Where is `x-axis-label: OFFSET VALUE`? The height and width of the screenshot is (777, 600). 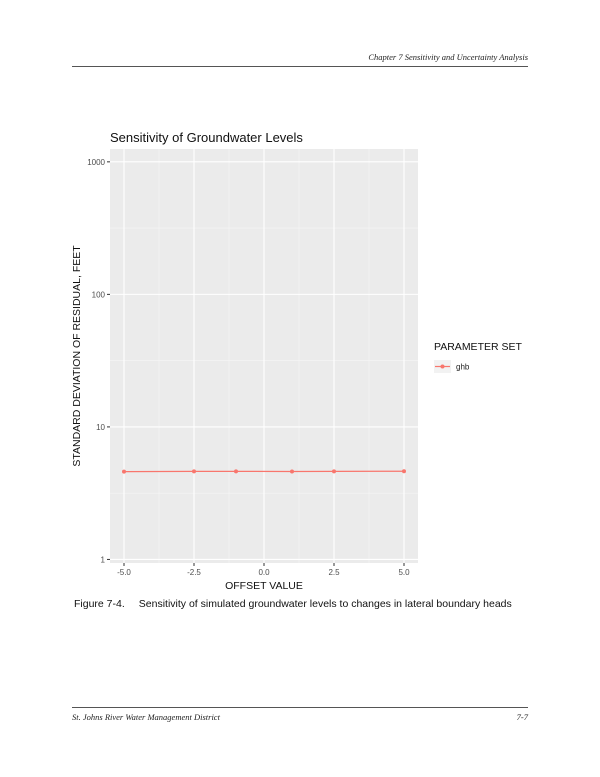 x-axis-label: OFFSET VALUE is located at coordinates (264, 586).